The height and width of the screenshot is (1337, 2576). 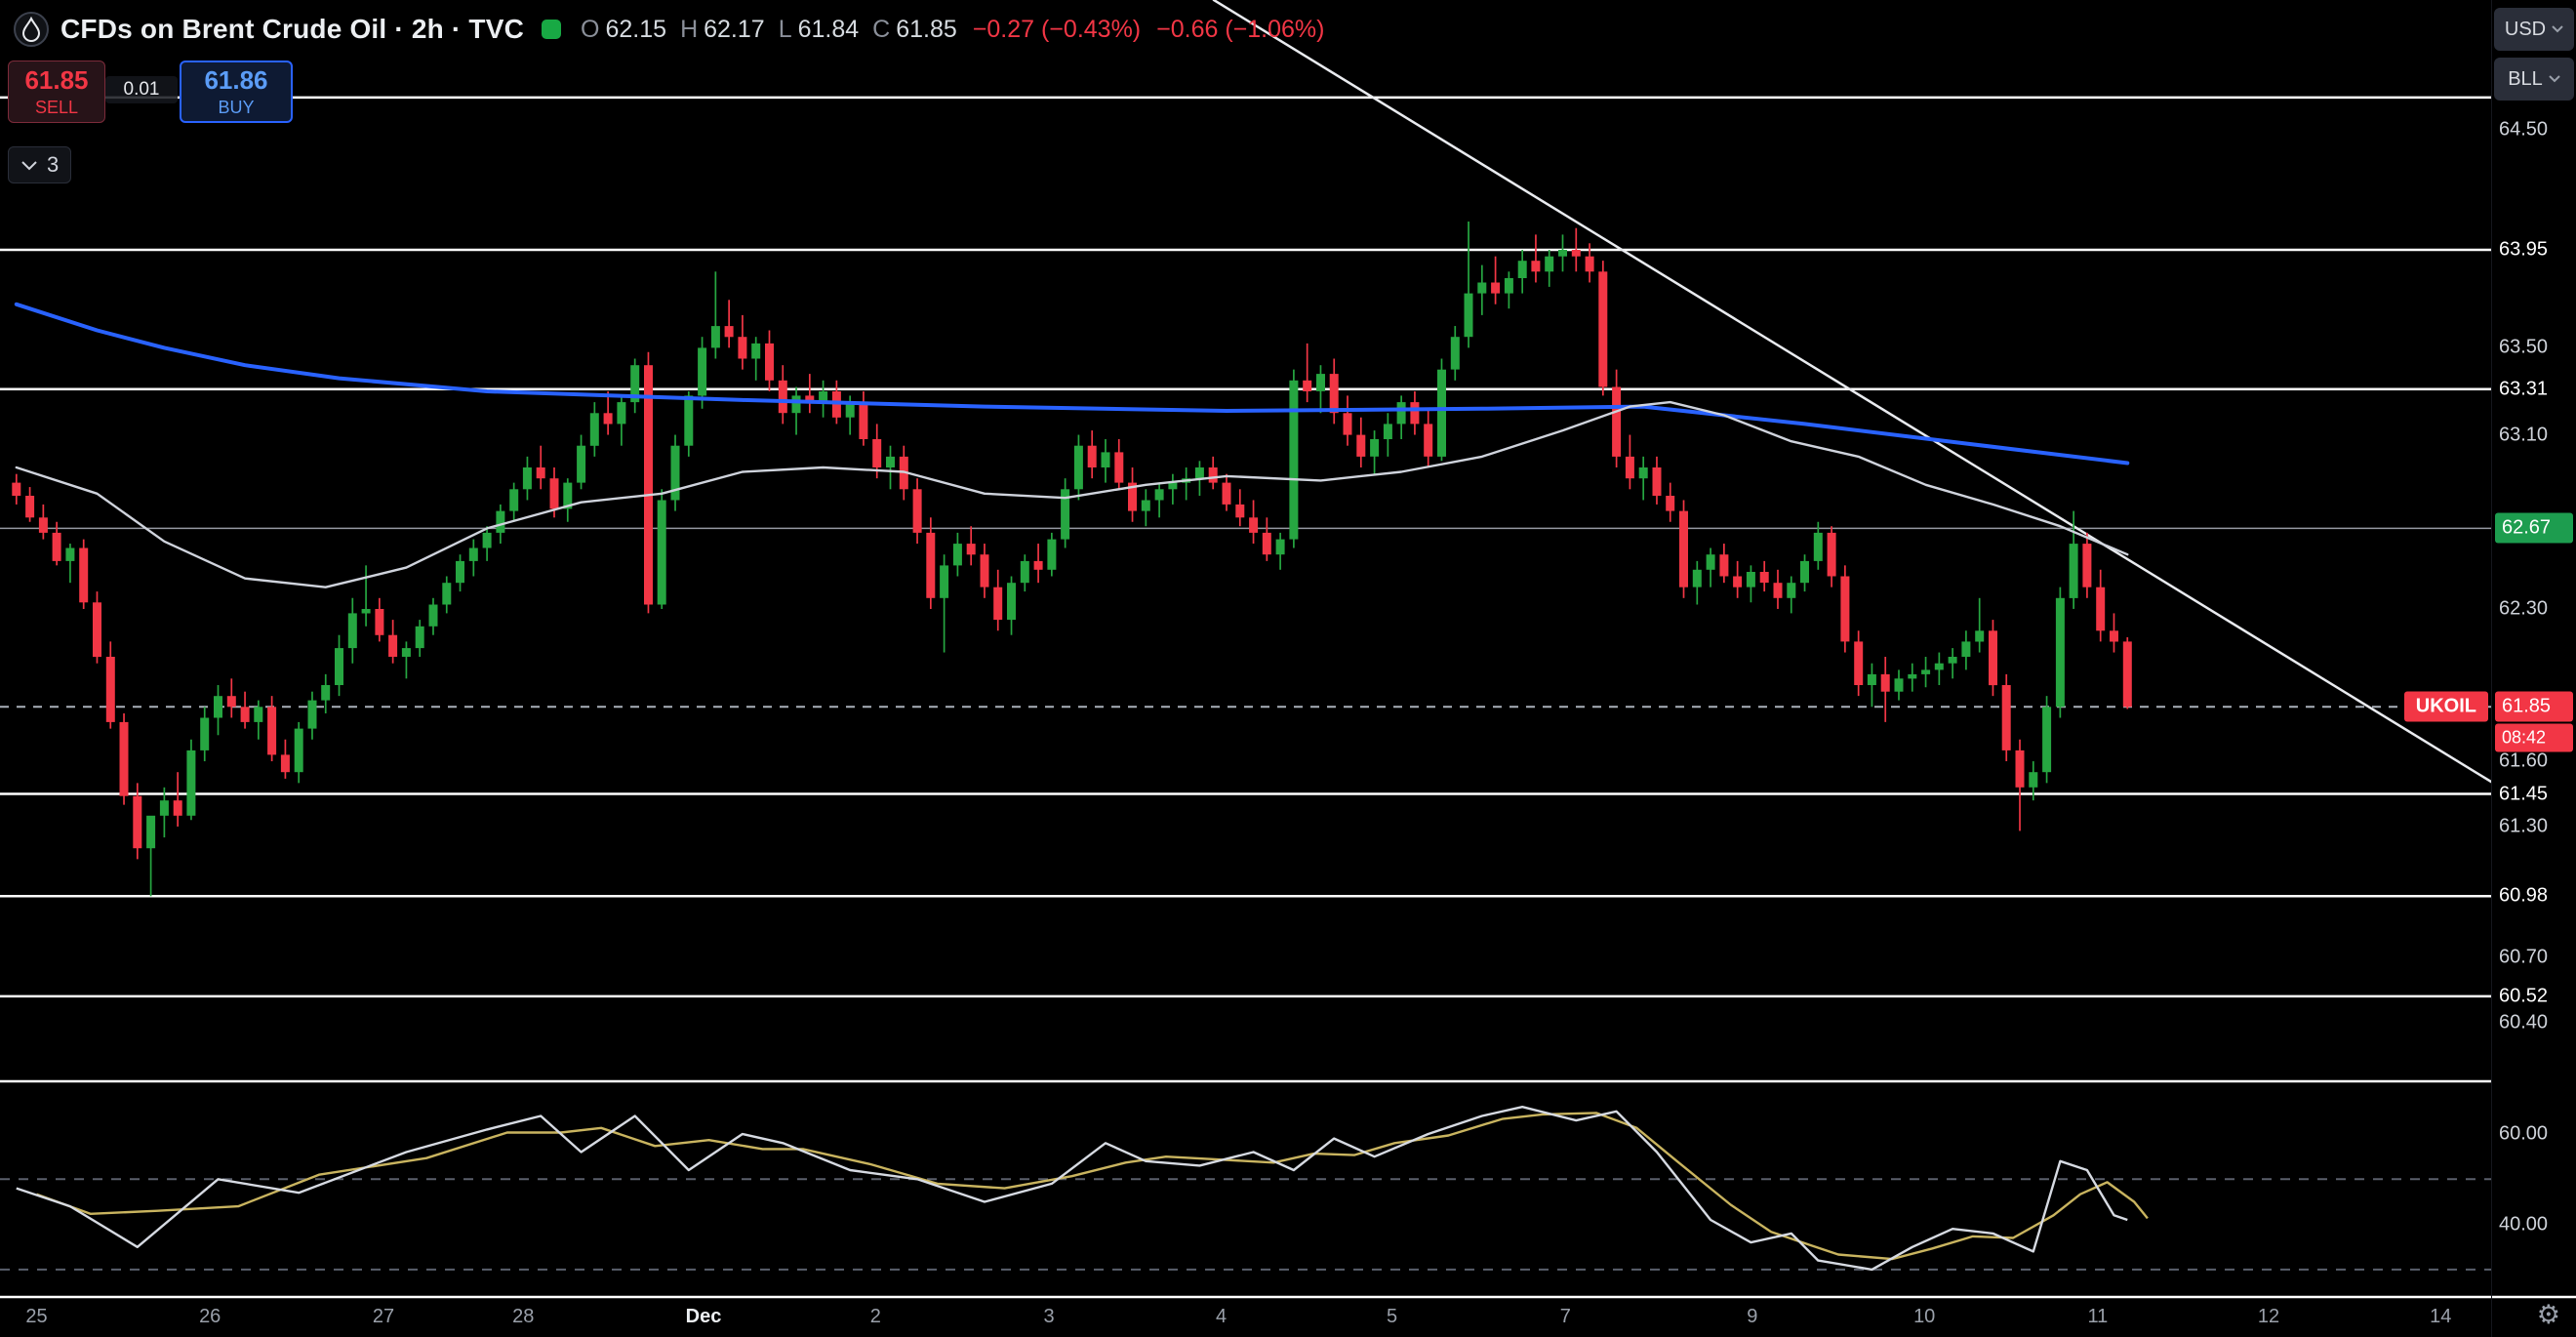 What do you see at coordinates (2534, 706) in the screenshot?
I see `current-price-label: 61.85` at bounding box center [2534, 706].